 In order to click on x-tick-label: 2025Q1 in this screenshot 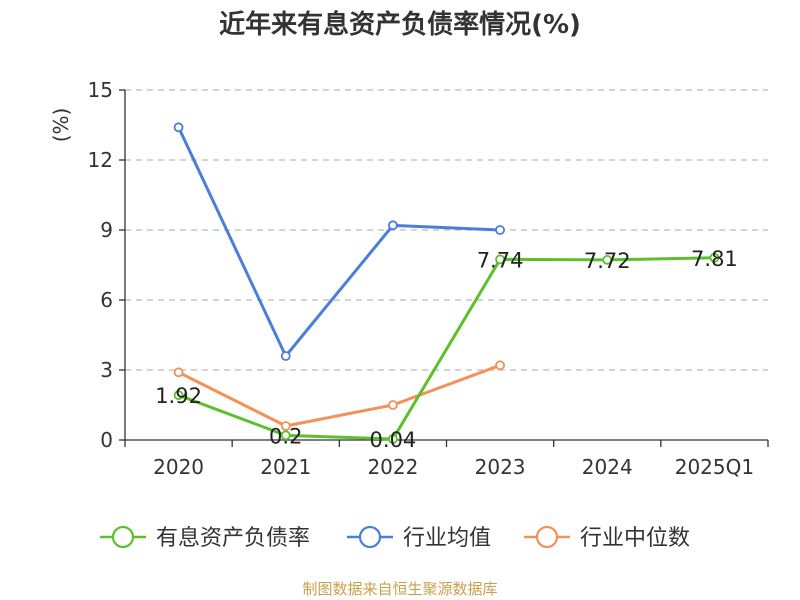, I will do `click(714, 467)`.